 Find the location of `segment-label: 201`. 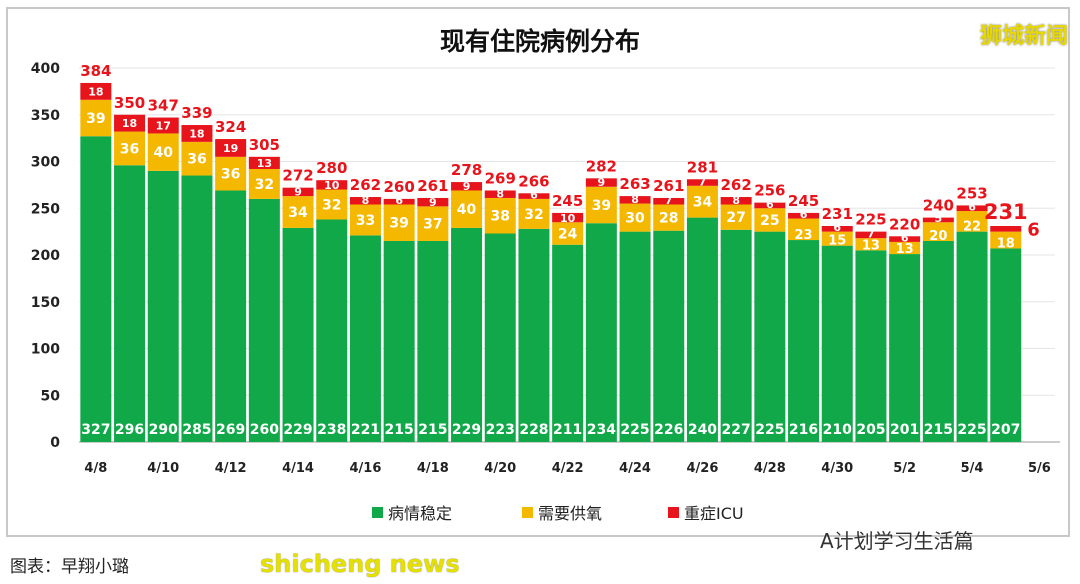

segment-label: 201 is located at coordinates (904, 430).